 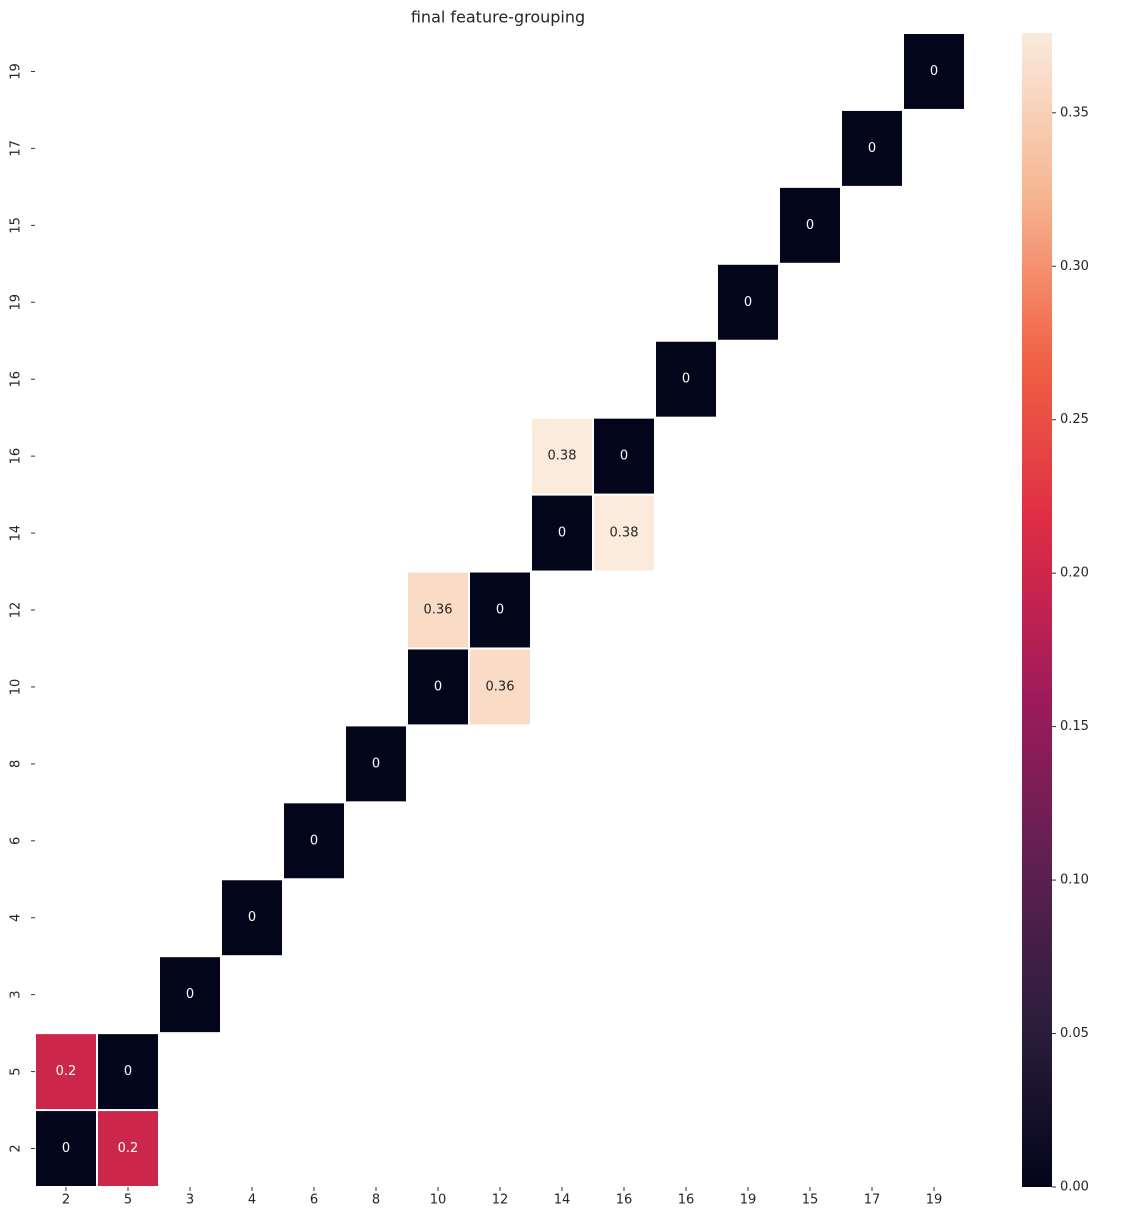 I want to click on x-tick-label: 4, so click(x=252, y=1200).